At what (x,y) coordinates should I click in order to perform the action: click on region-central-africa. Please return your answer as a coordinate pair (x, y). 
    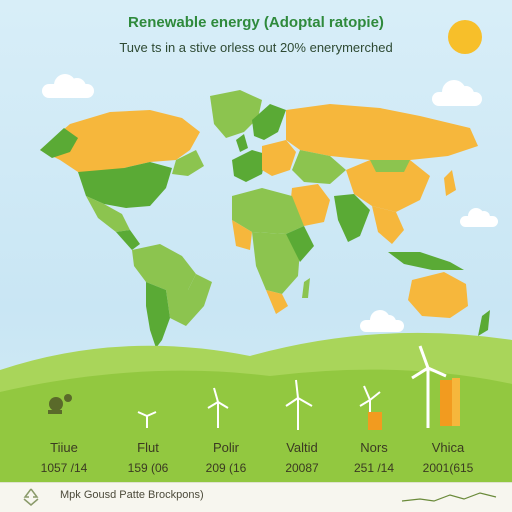
    Looking at the image, I should click on (276, 263).